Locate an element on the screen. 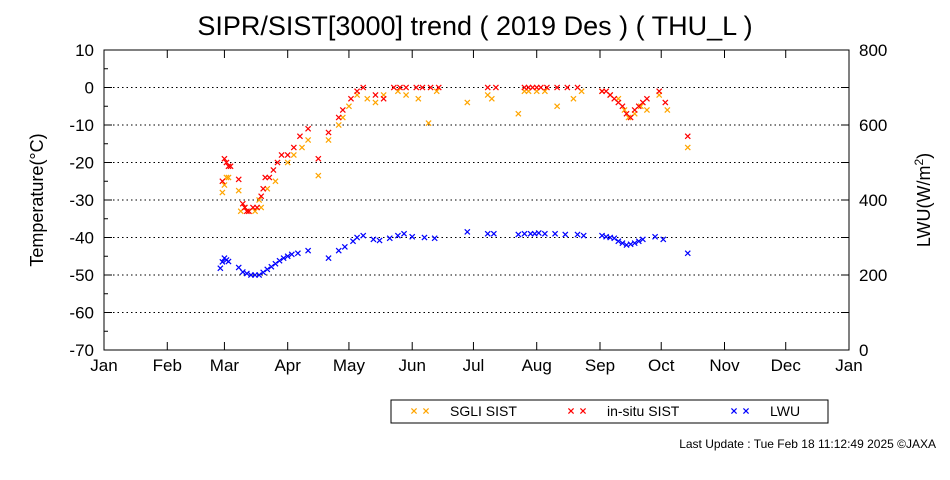 The image size is (950, 480). legend: SGLI SIST in-situ SIST LWU is located at coordinates (609, 411).